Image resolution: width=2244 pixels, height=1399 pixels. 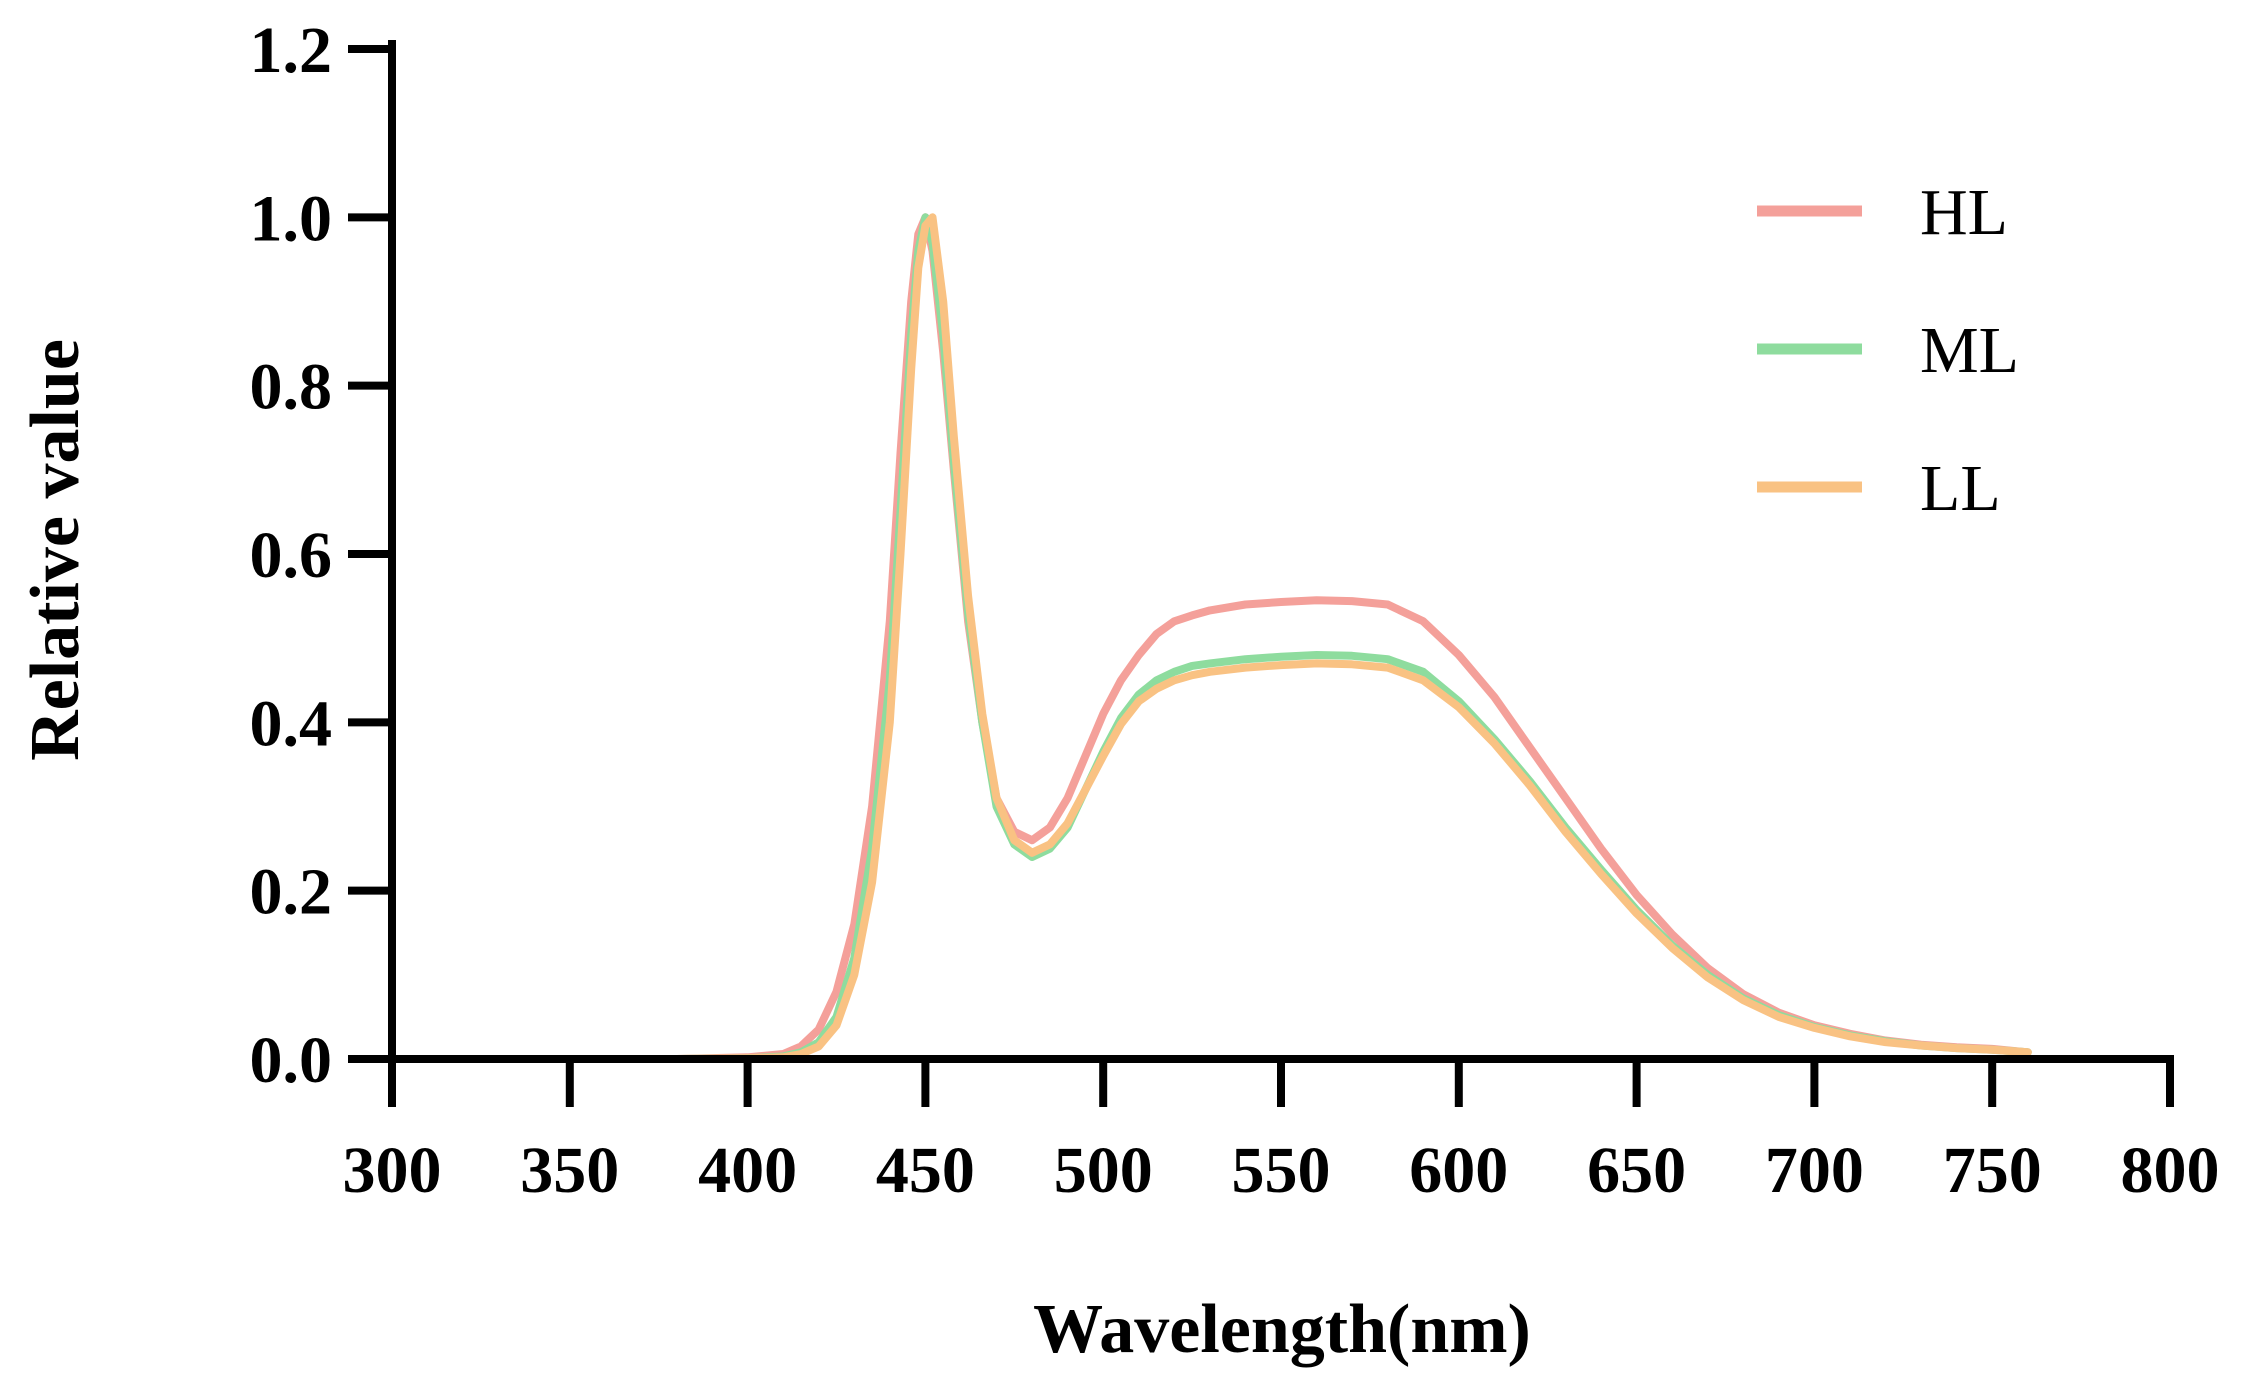 What do you see at coordinates (1281, 1170) in the screenshot?
I see `x-tick-label: 550` at bounding box center [1281, 1170].